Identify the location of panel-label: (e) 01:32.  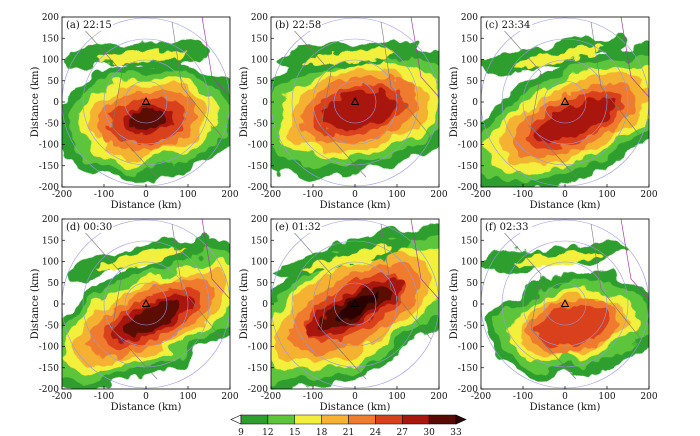
(298, 227).